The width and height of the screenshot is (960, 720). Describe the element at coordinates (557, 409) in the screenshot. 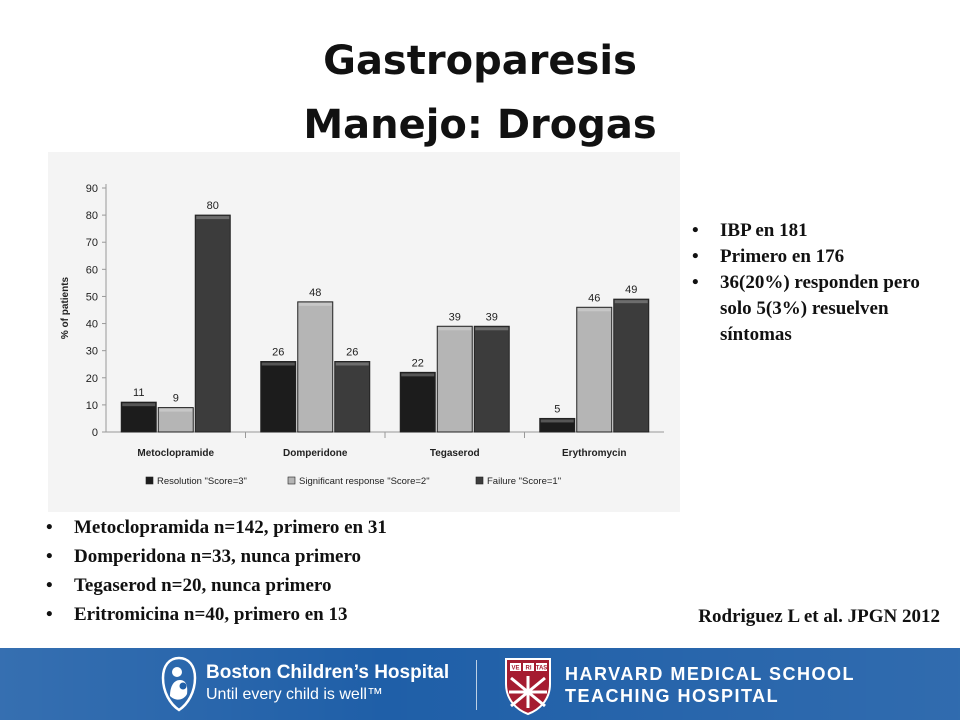

I see `data-label: 5` at that location.